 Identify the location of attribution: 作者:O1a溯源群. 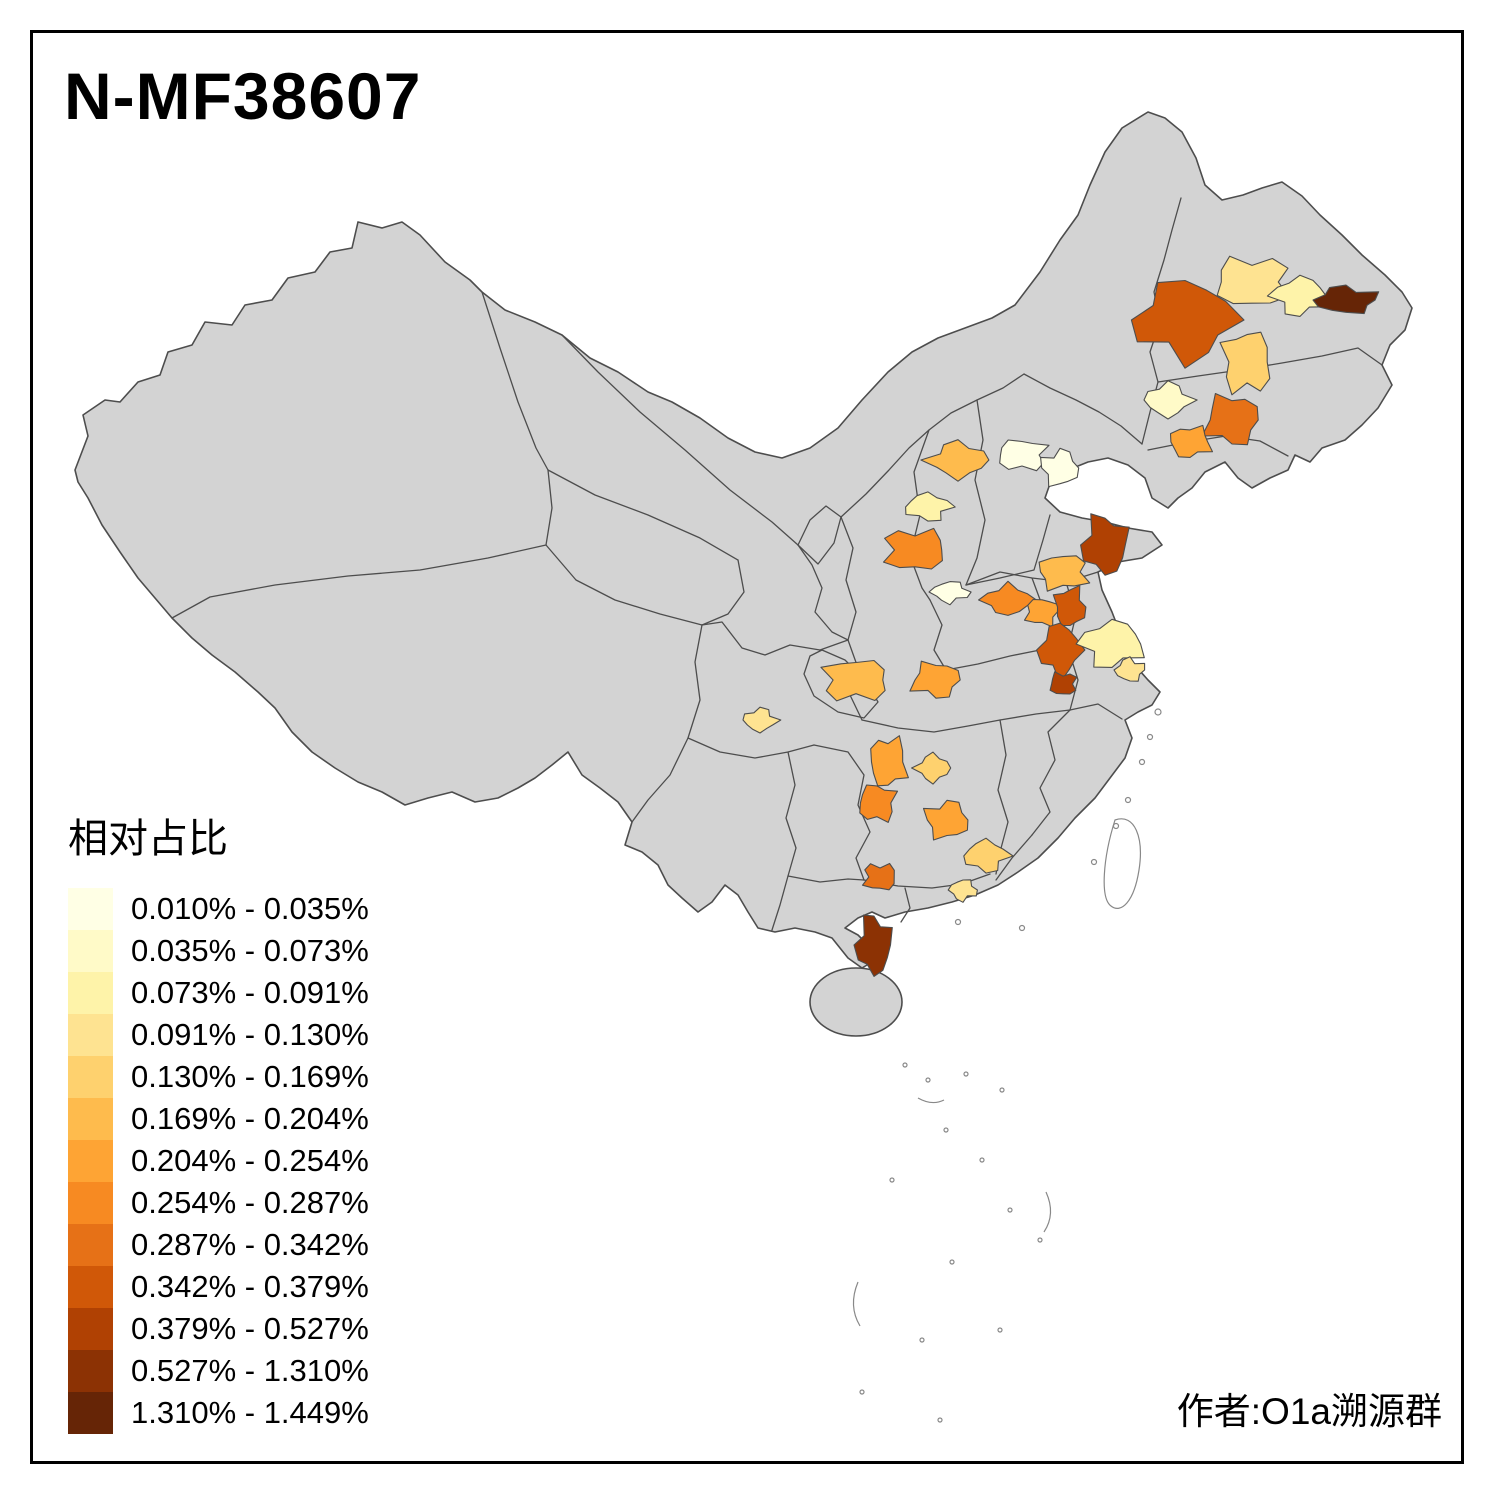
(1309, 1411).